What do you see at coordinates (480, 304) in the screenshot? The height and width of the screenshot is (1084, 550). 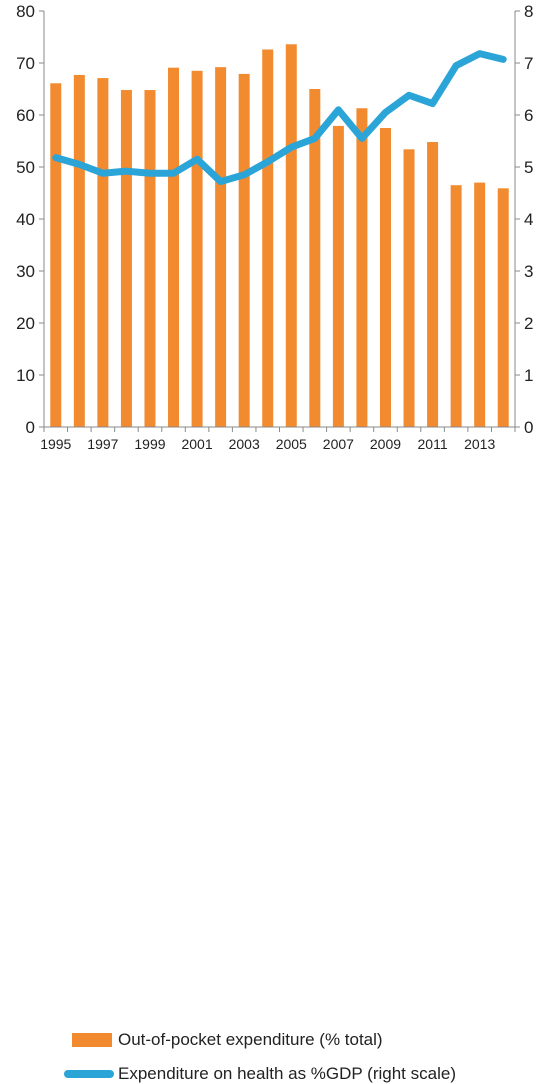 I see `bar-2013` at bounding box center [480, 304].